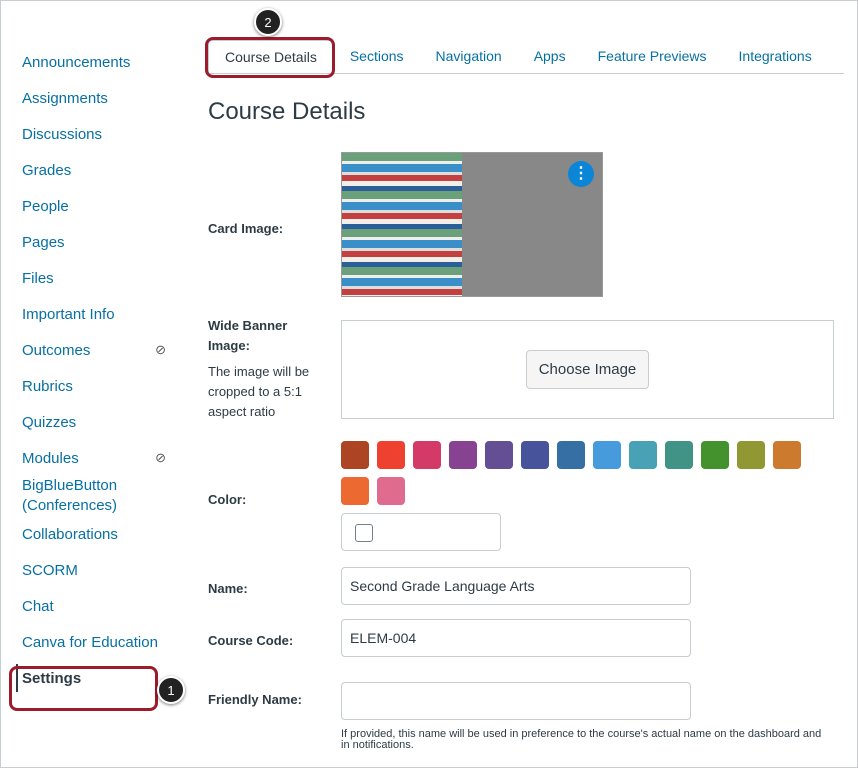  I want to click on sidebar-item-label: Assignments, so click(65, 98).